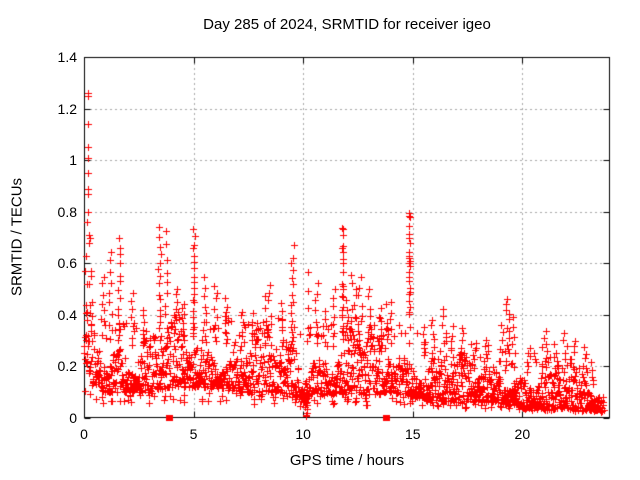 The width and height of the screenshot is (640, 480). Describe the element at coordinates (67, 314) in the screenshot. I see `y-tick-label: 0.4` at that location.